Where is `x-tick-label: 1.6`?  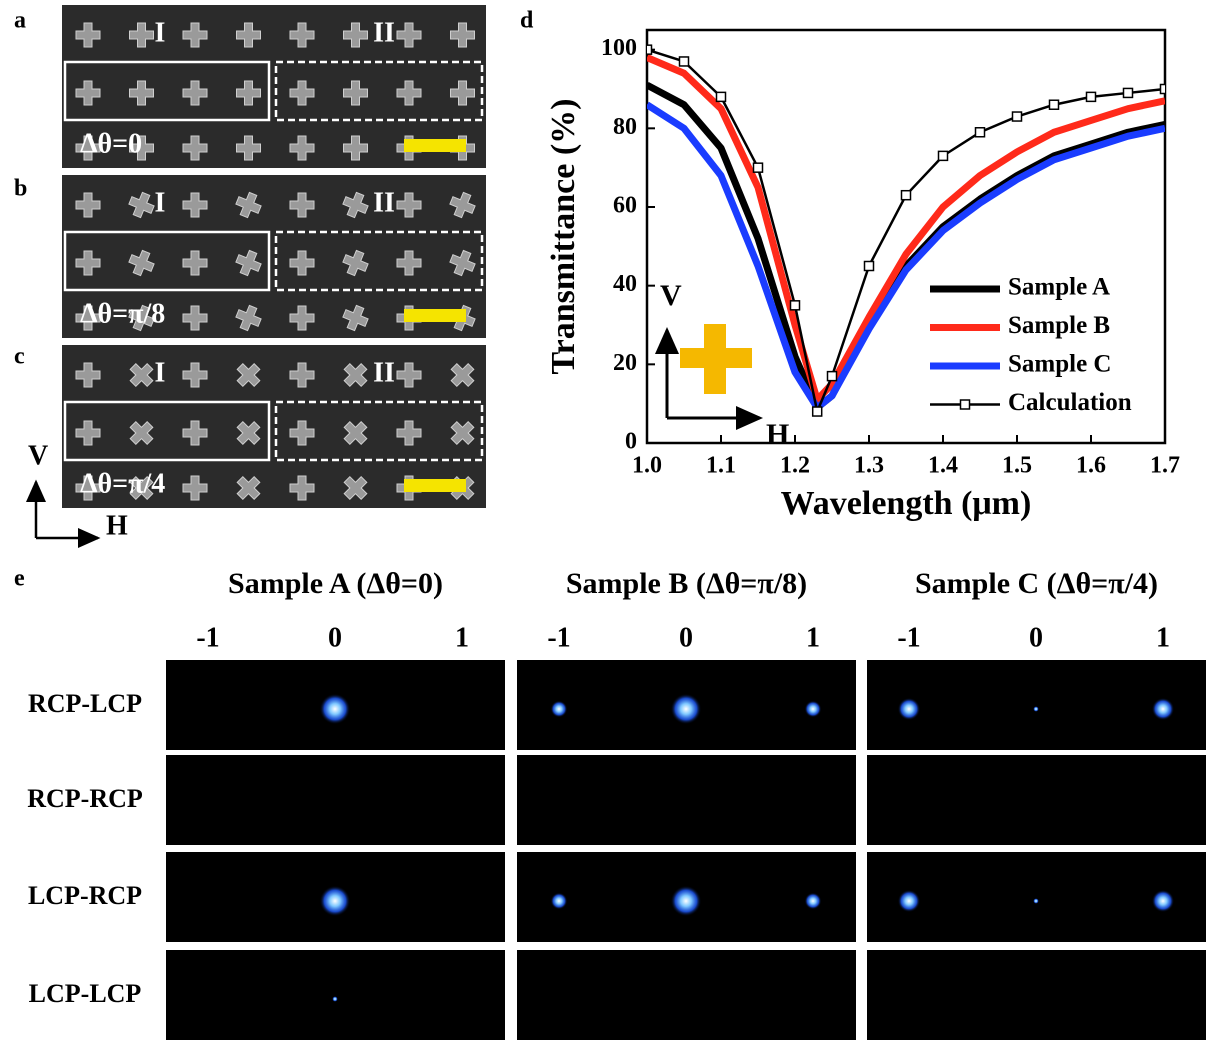 x-tick-label: 1.6 is located at coordinates (1091, 466).